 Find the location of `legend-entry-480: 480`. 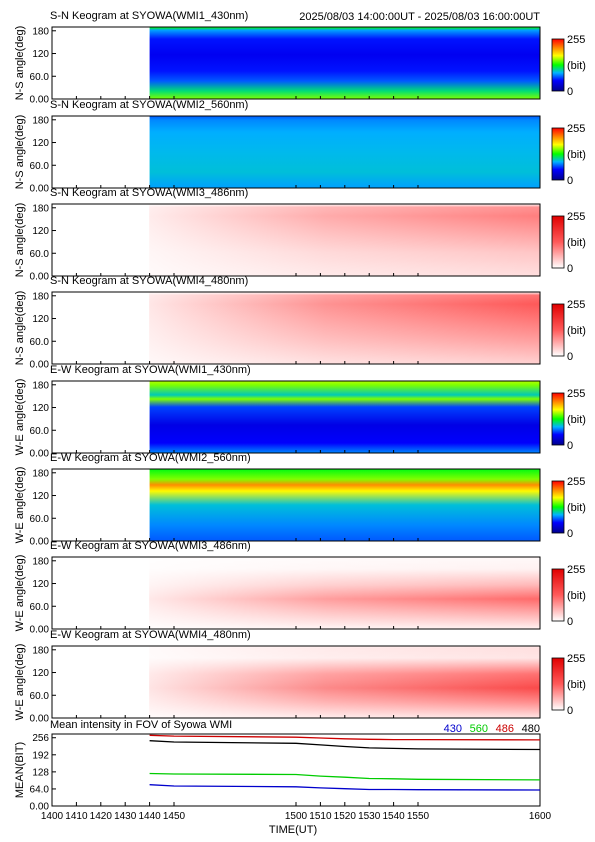

legend-entry-480: 480 is located at coordinates (531, 729).